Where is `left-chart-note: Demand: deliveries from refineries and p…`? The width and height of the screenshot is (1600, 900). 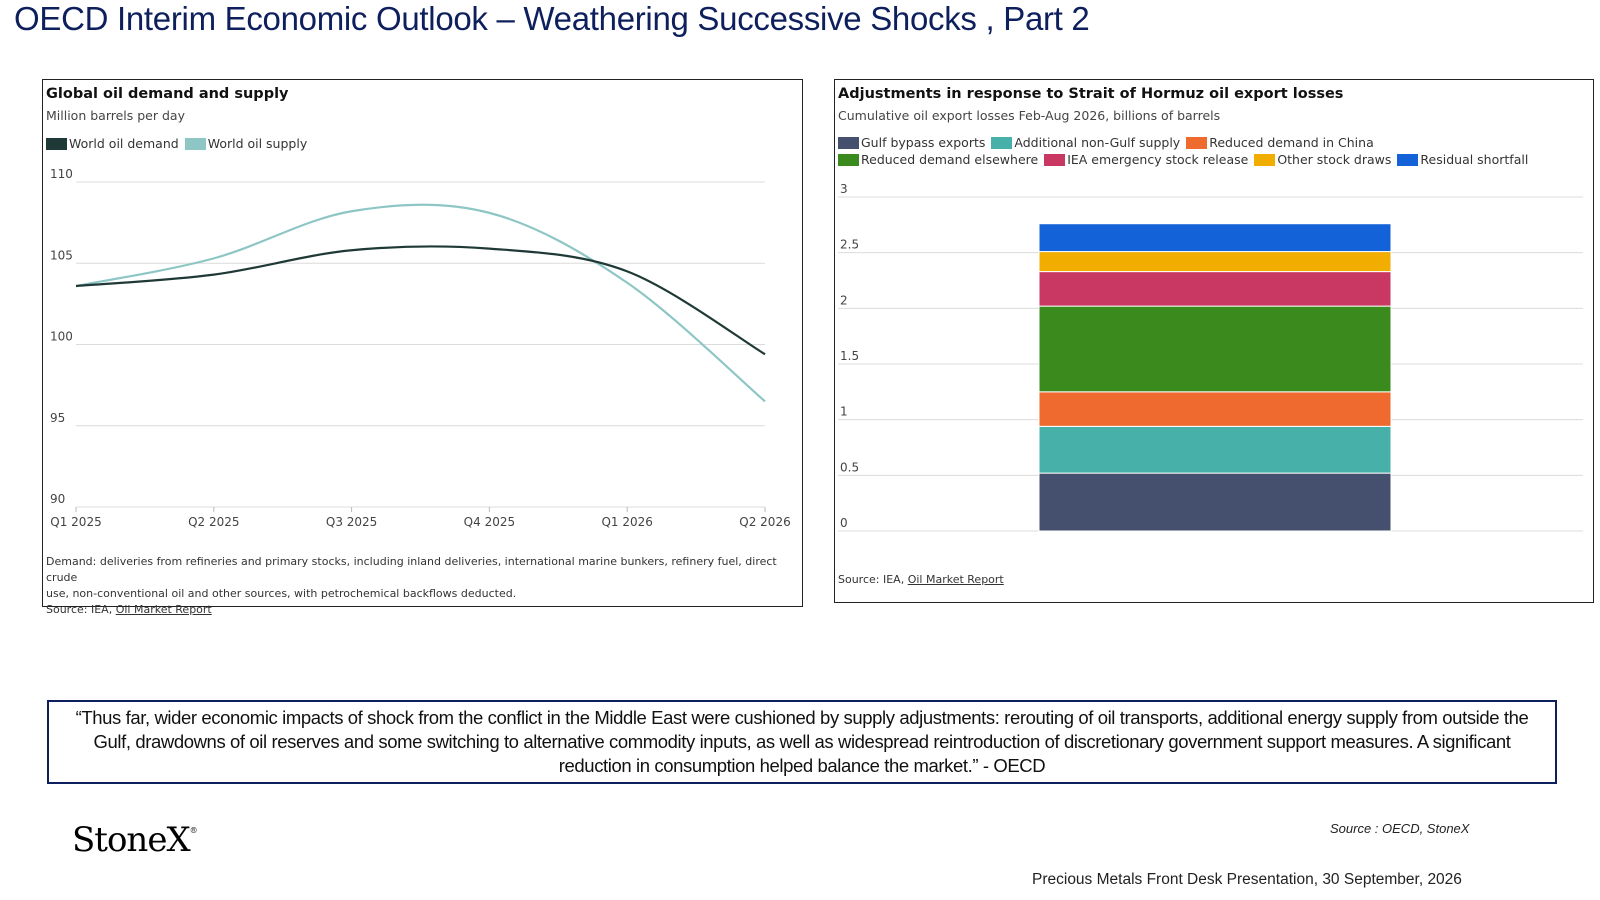
left-chart-note: Demand: deliveries from refineries and p… is located at coordinates (424, 586).